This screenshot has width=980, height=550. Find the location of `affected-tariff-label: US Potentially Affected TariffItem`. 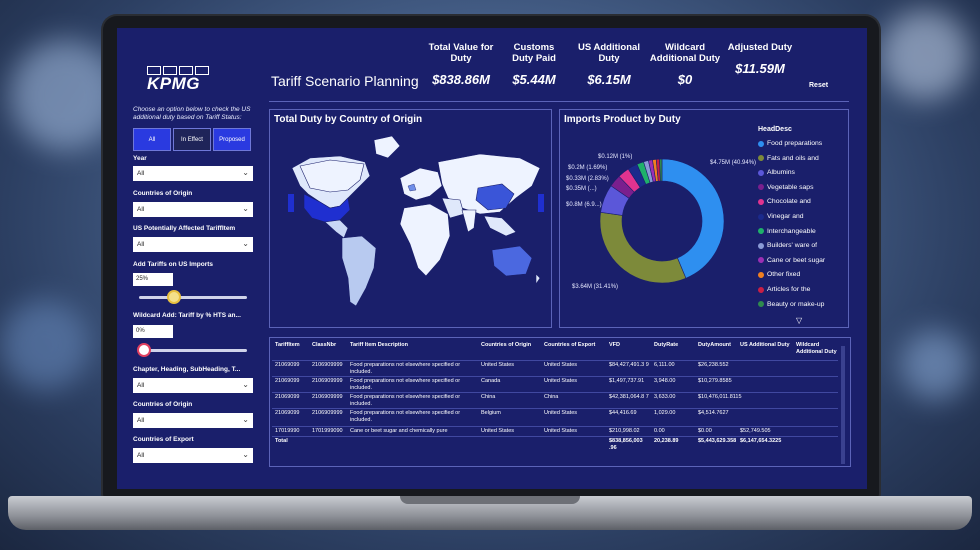

affected-tariff-label: US Potentially Affected TariffItem is located at coordinates (184, 228).